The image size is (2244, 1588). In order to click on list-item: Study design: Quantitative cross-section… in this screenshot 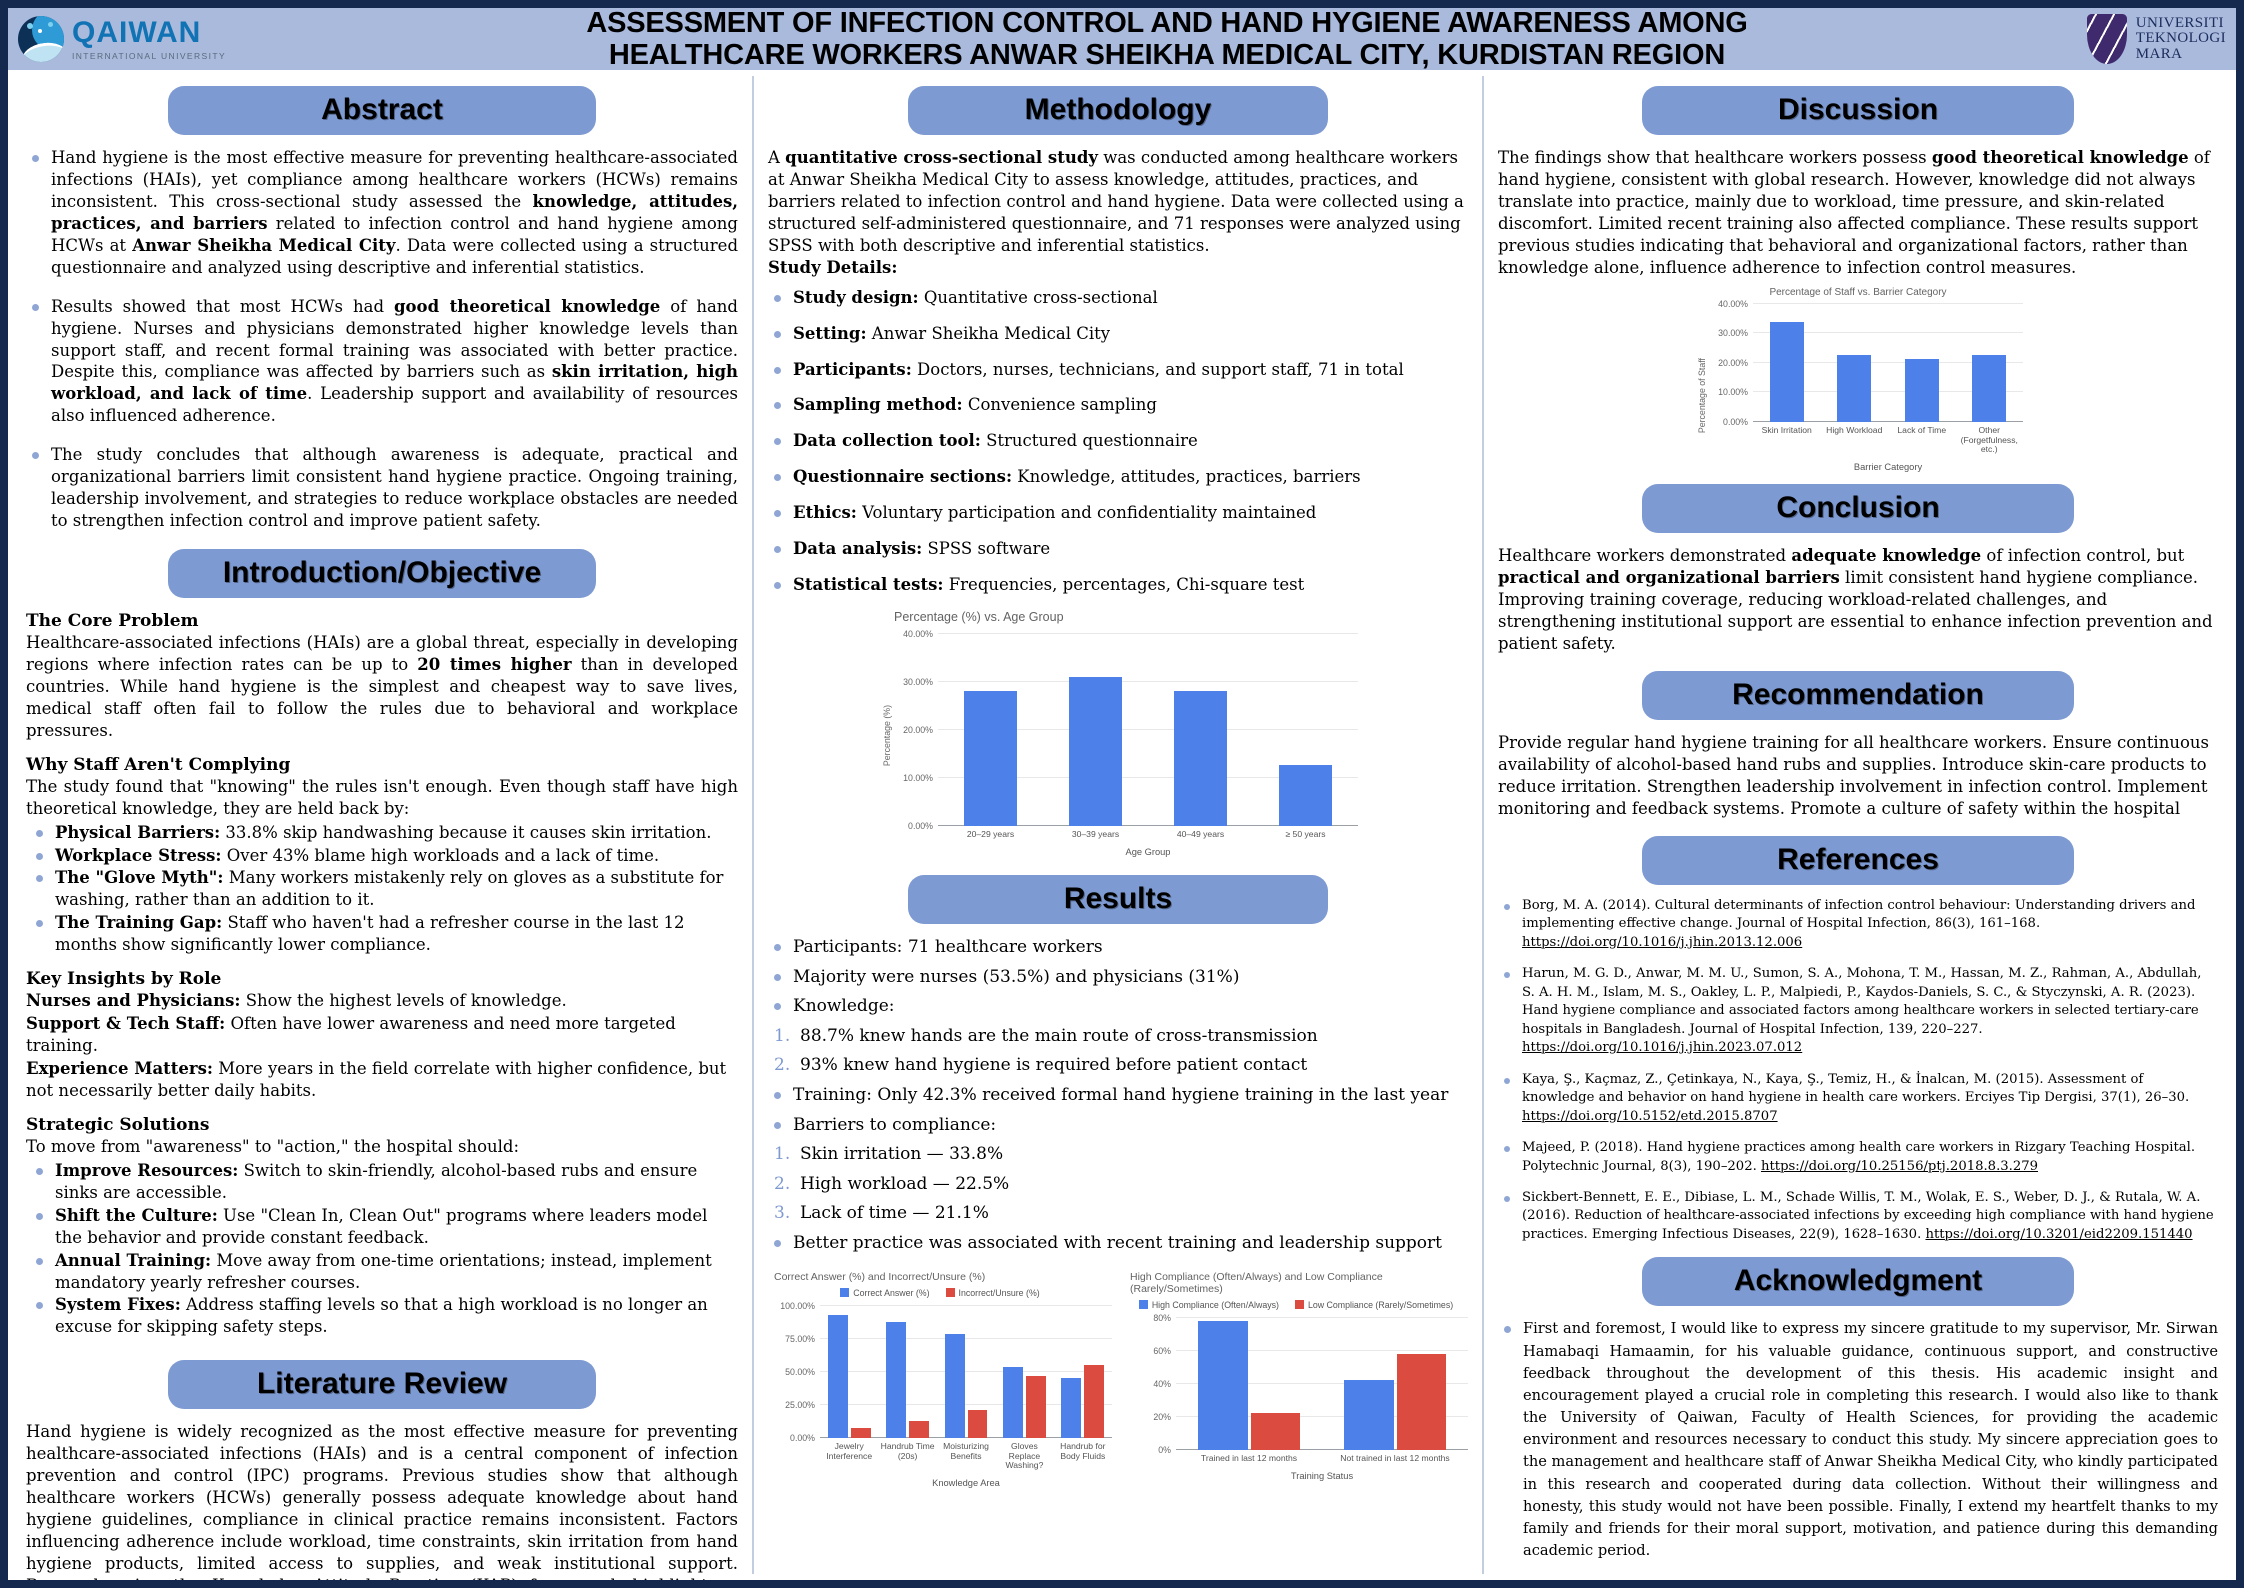, I will do `click(1118, 298)`.